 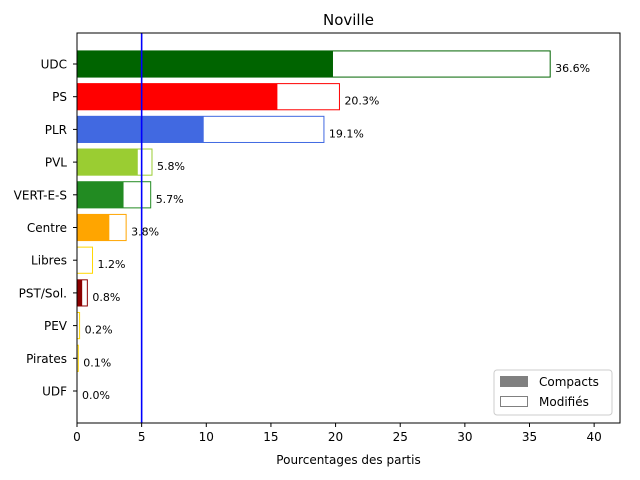 I want to click on x-tick-label: 5, so click(x=142, y=437).